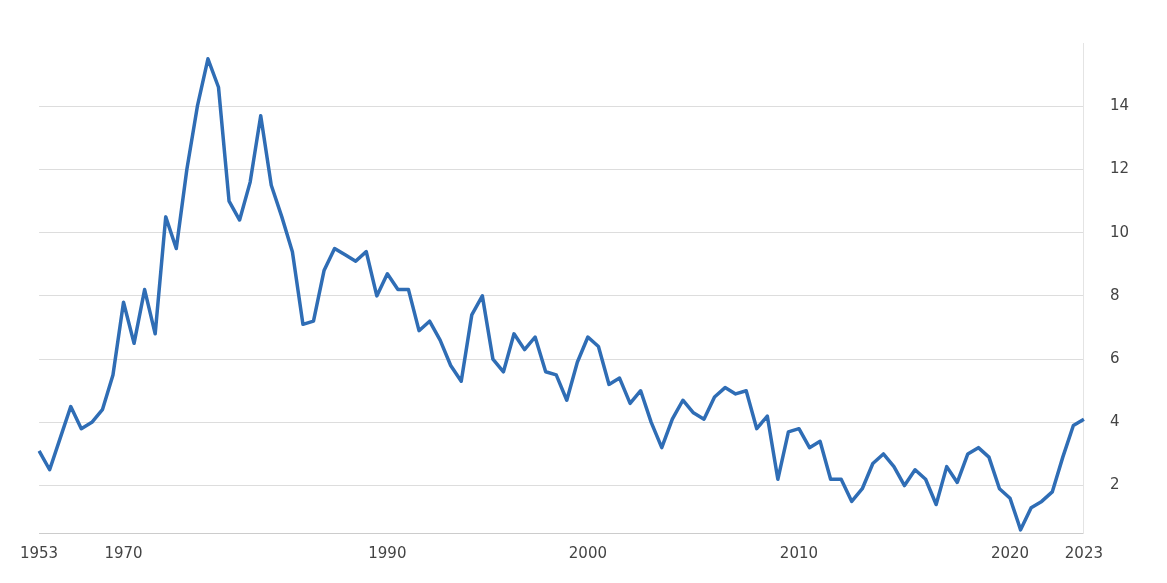  What do you see at coordinates (1114, 484) in the screenshot?
I see `y-tick-label: 2` at bounding box center [1114, 484].